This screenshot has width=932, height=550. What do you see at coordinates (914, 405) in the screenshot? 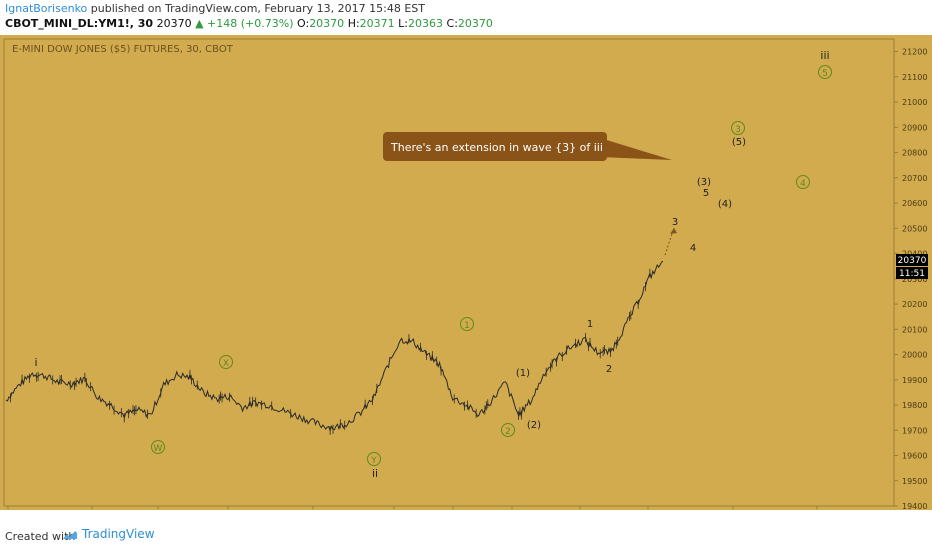
I see `y-tick-label: 19800` at bounding box center [914, 405].